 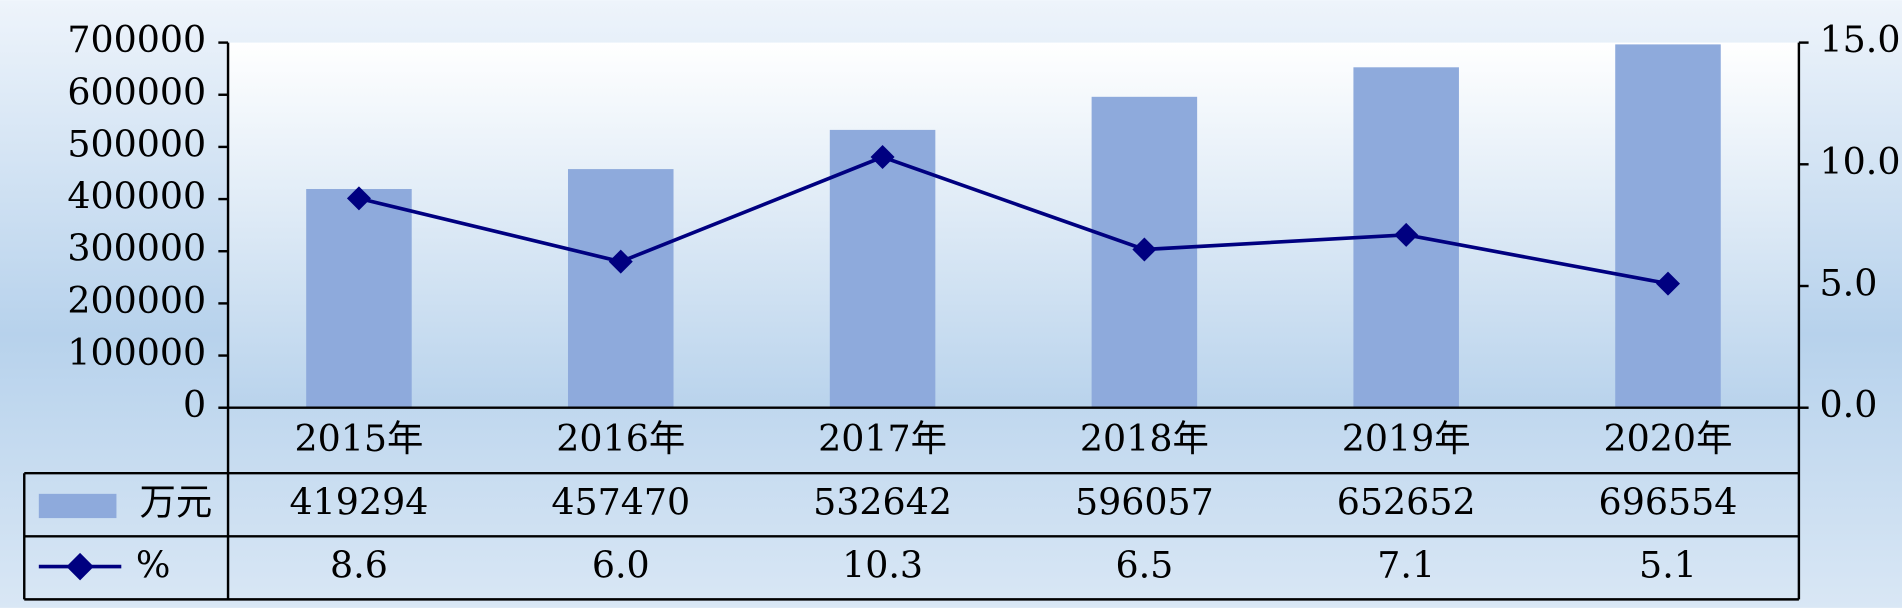 What do you see at coordinates (1668, 501) in the screenshot?
I see `table-value: 696554` at bounding box center [1668, 501].